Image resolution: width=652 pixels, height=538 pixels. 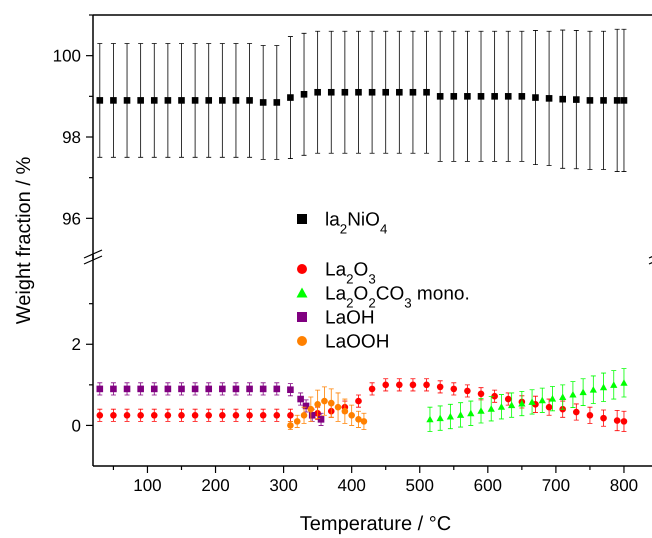 What do you see at coordinates (556, 485) in the screenshot?
I see `x-tick-label: 700` at bounding box center [556, 485].